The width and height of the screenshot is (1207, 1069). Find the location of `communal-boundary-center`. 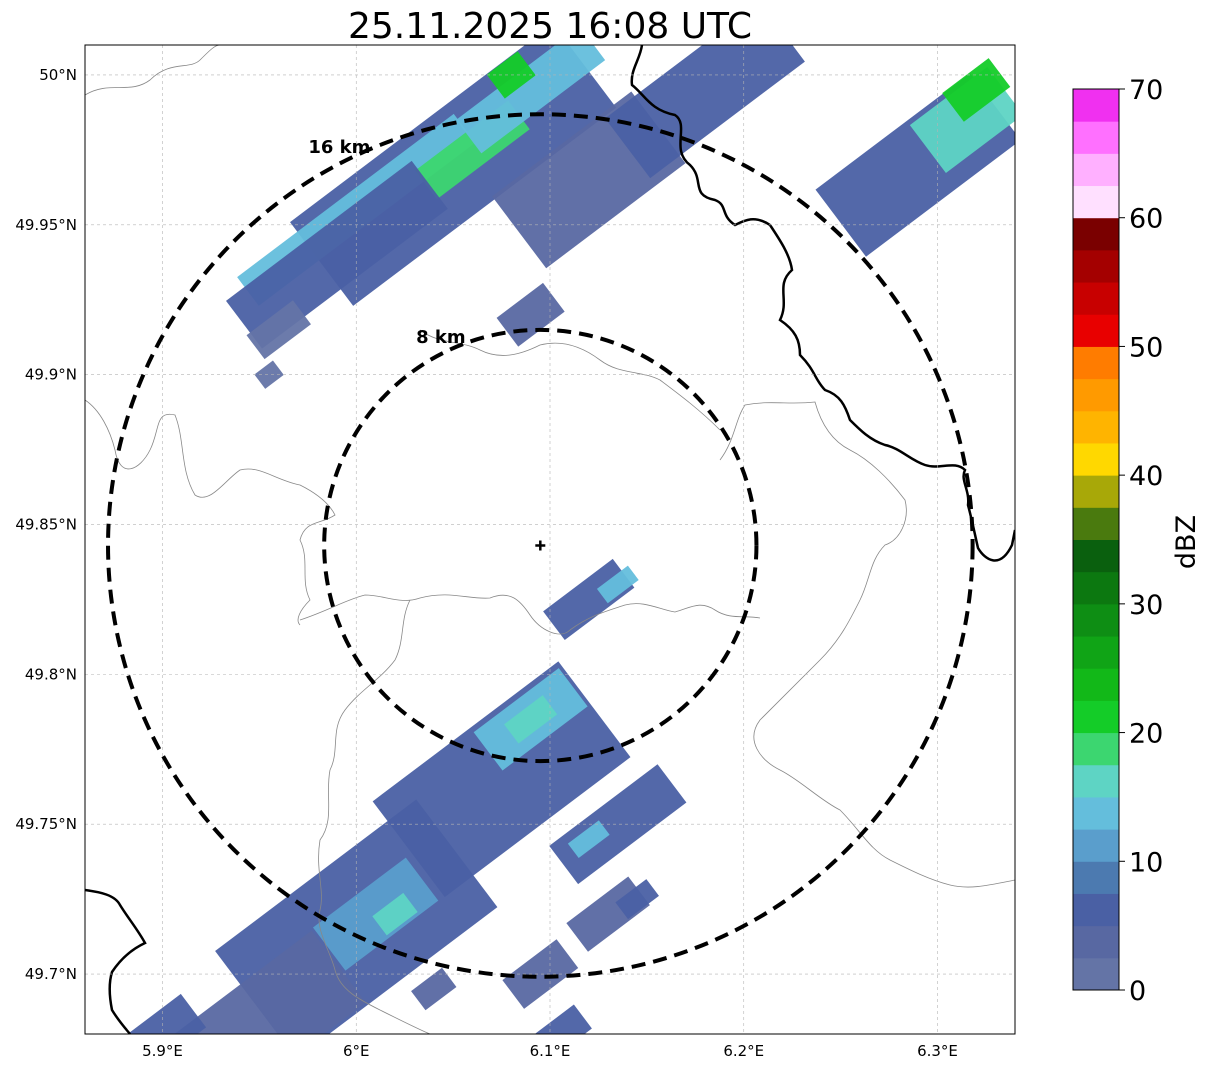

communal-boundary-center is located at coordinates (530, 614).